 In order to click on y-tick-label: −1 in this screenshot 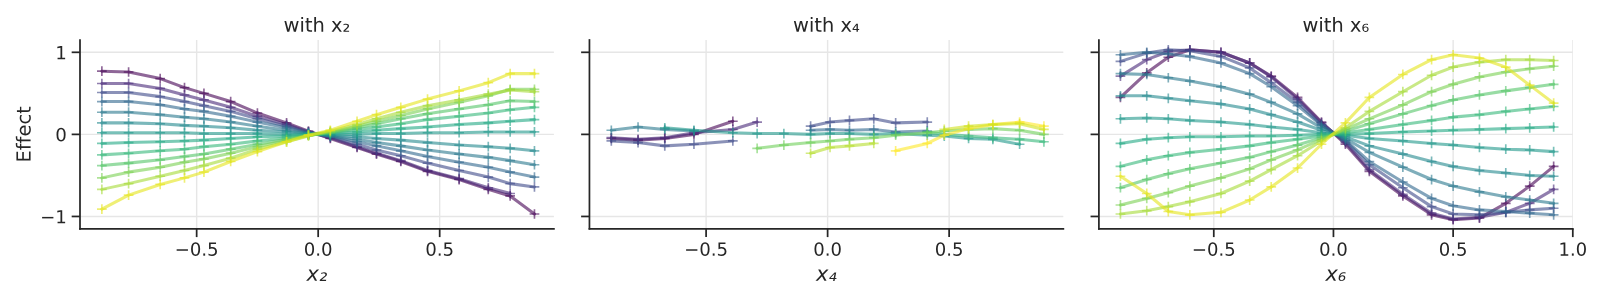, I will do `click(54, 217)`.